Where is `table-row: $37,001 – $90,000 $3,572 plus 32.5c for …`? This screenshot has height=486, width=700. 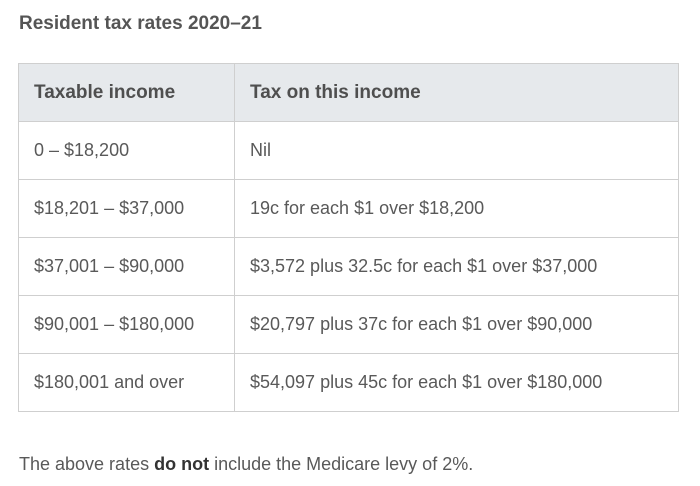
table-row: $37,001 – $90,000 $3,572 plus 32.5c for … is located at coordinates (348, 266).